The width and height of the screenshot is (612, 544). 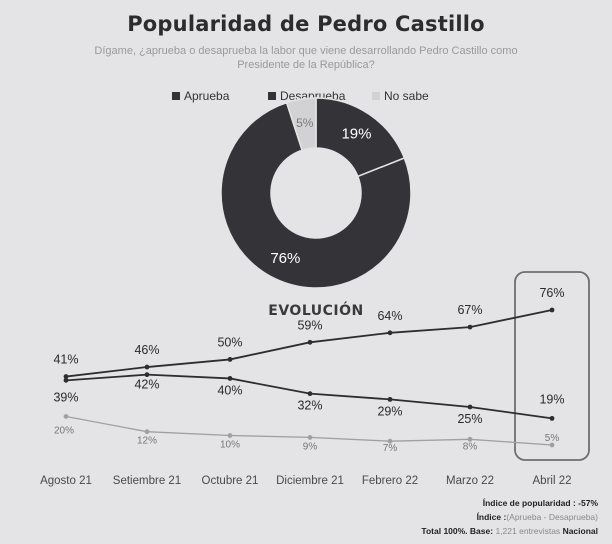 I want to click on legend-swatch-no-sabe, so click(x=376, y=96).